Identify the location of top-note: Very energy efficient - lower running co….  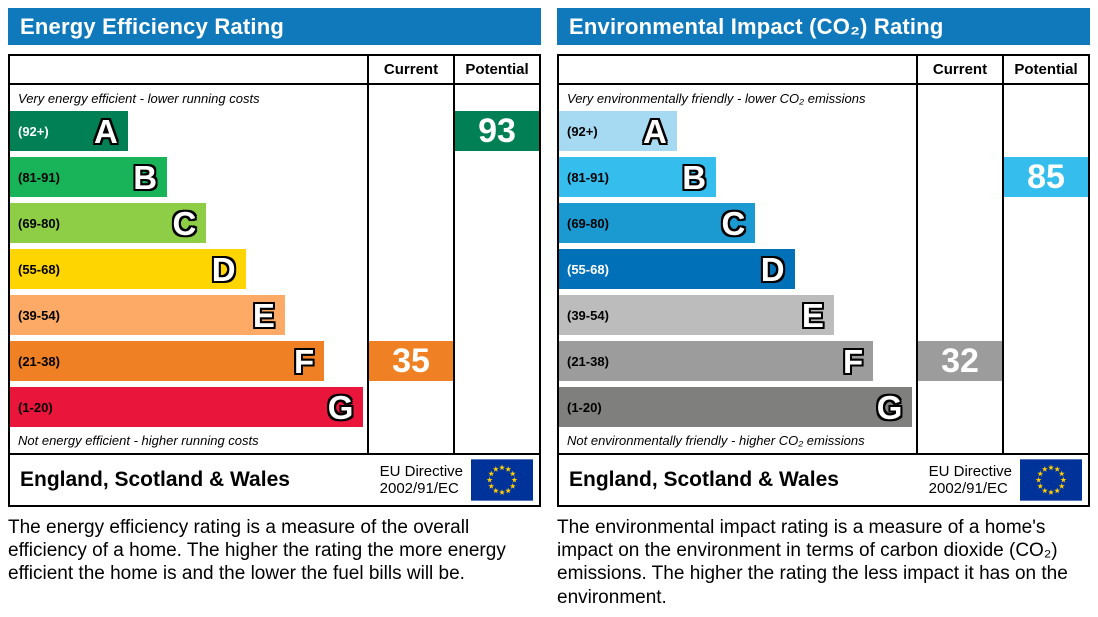
(139, 98).